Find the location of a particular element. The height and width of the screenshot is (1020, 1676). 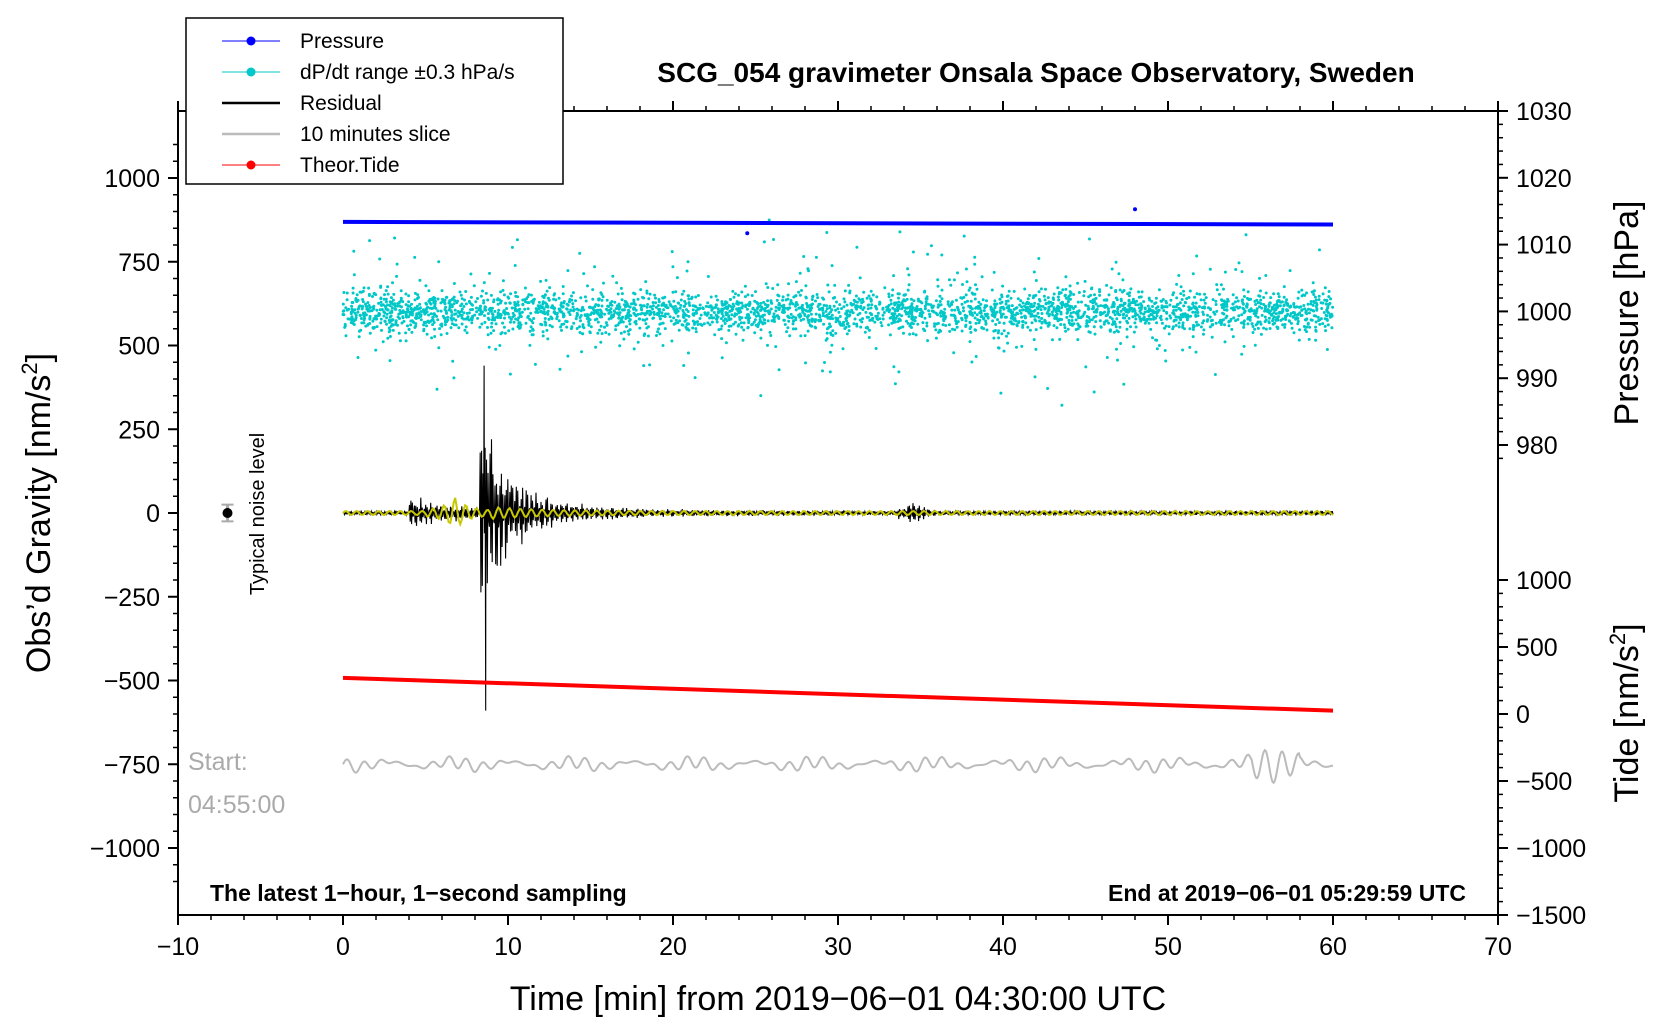

x-tick-label: 20 is located at coordinates (673, 947).